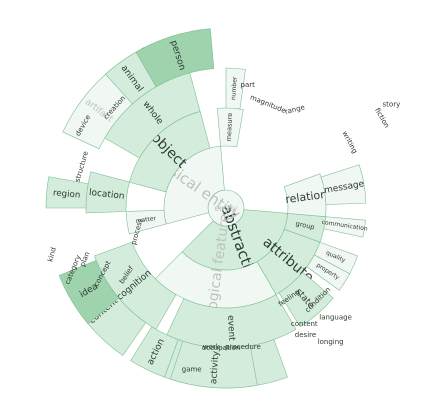  Describe the element at coordinates (305, 335) in the screenshot. I see `outer-label-desire: desire` at that location.